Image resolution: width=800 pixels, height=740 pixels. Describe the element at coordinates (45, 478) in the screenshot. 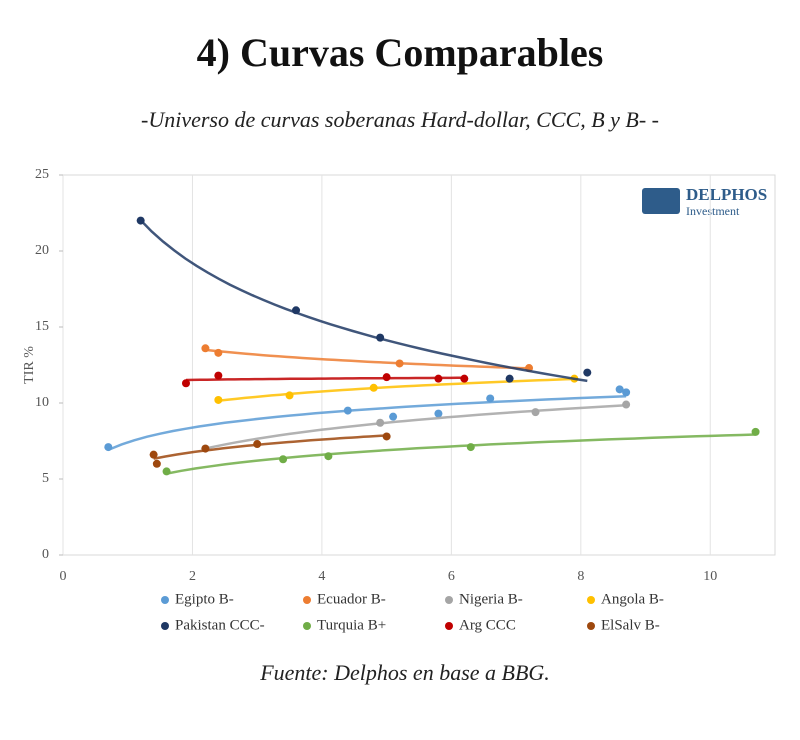

I see `y-tick-label: 5` at that location.